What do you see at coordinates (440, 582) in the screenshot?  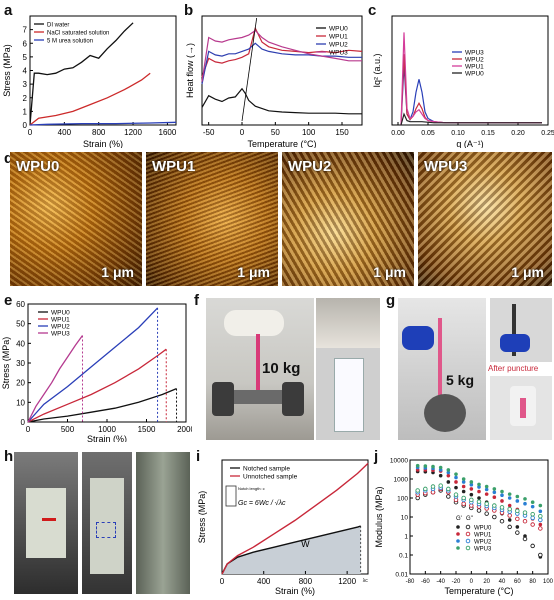 I see `x-tick-label: -40` at bounding box center [440, 582].